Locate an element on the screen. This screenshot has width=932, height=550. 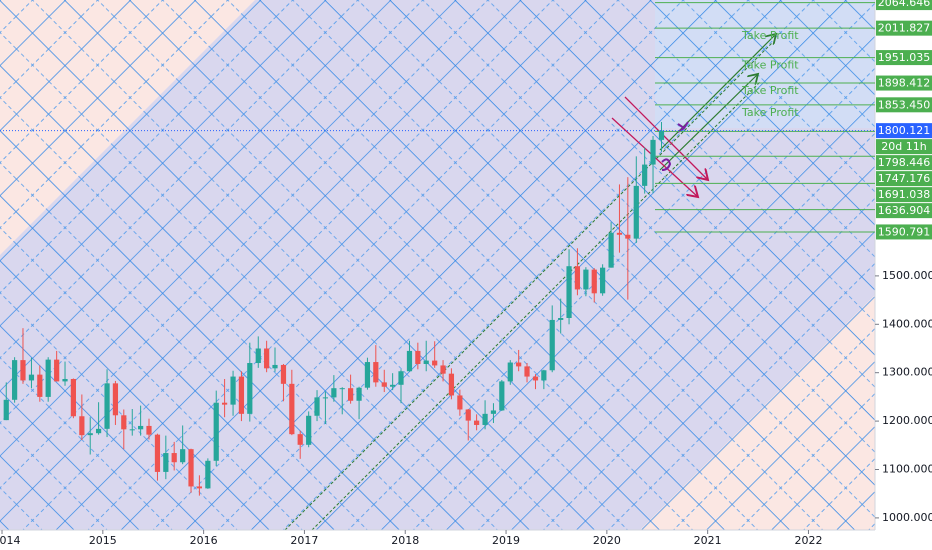
y-tick-label: 1300.000 is located at coordinates (907, 372).